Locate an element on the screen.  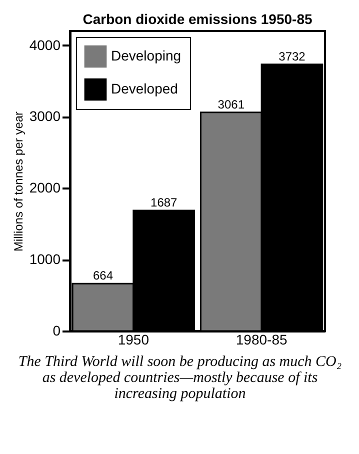
legend-label: Developing is located at coordinates (146, 56).